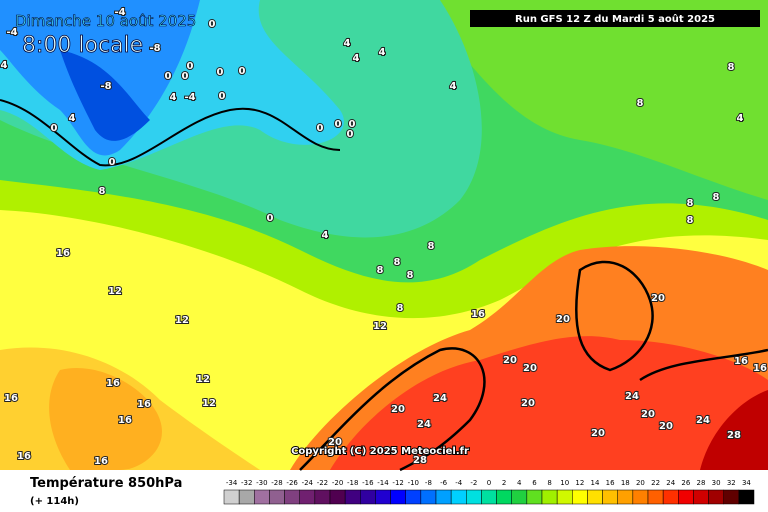 This screenshot has width=768, height=512. Describe the element at coordinates (625, 483) in the screenshot. I see `colorbar-label: 18` at that location.